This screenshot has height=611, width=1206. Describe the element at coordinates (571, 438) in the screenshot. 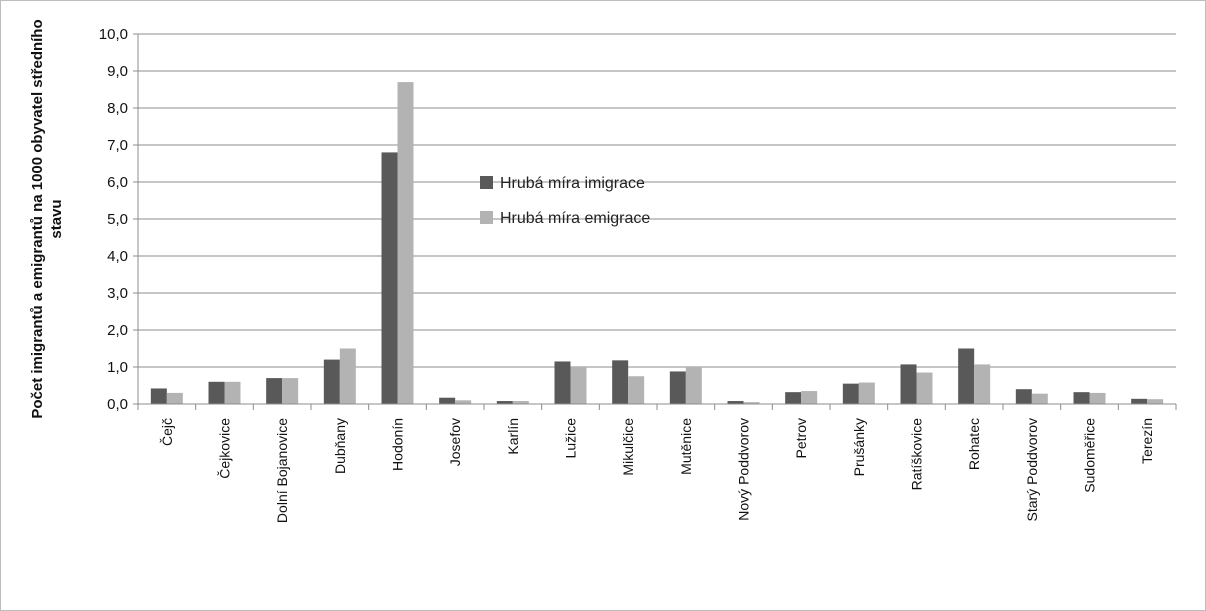

I see `x-category-label: Lužice` at that location.